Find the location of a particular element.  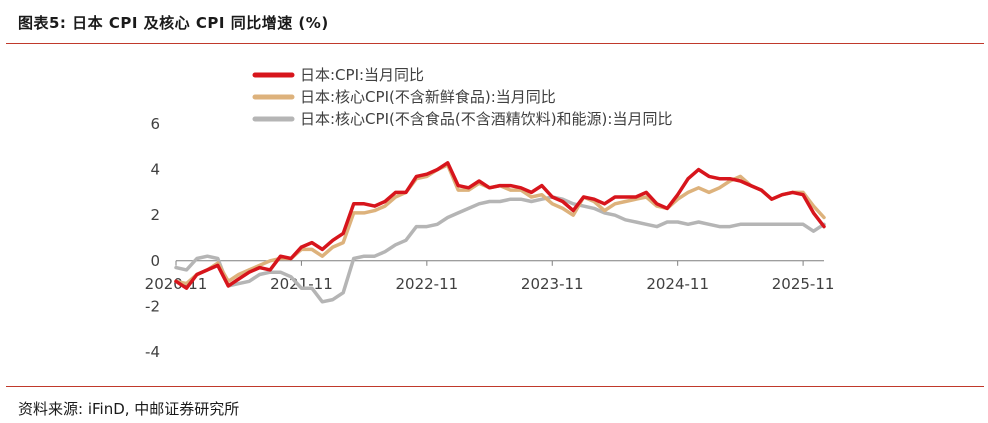

y-tick-label: 0 is located at coordinates (155, 261).